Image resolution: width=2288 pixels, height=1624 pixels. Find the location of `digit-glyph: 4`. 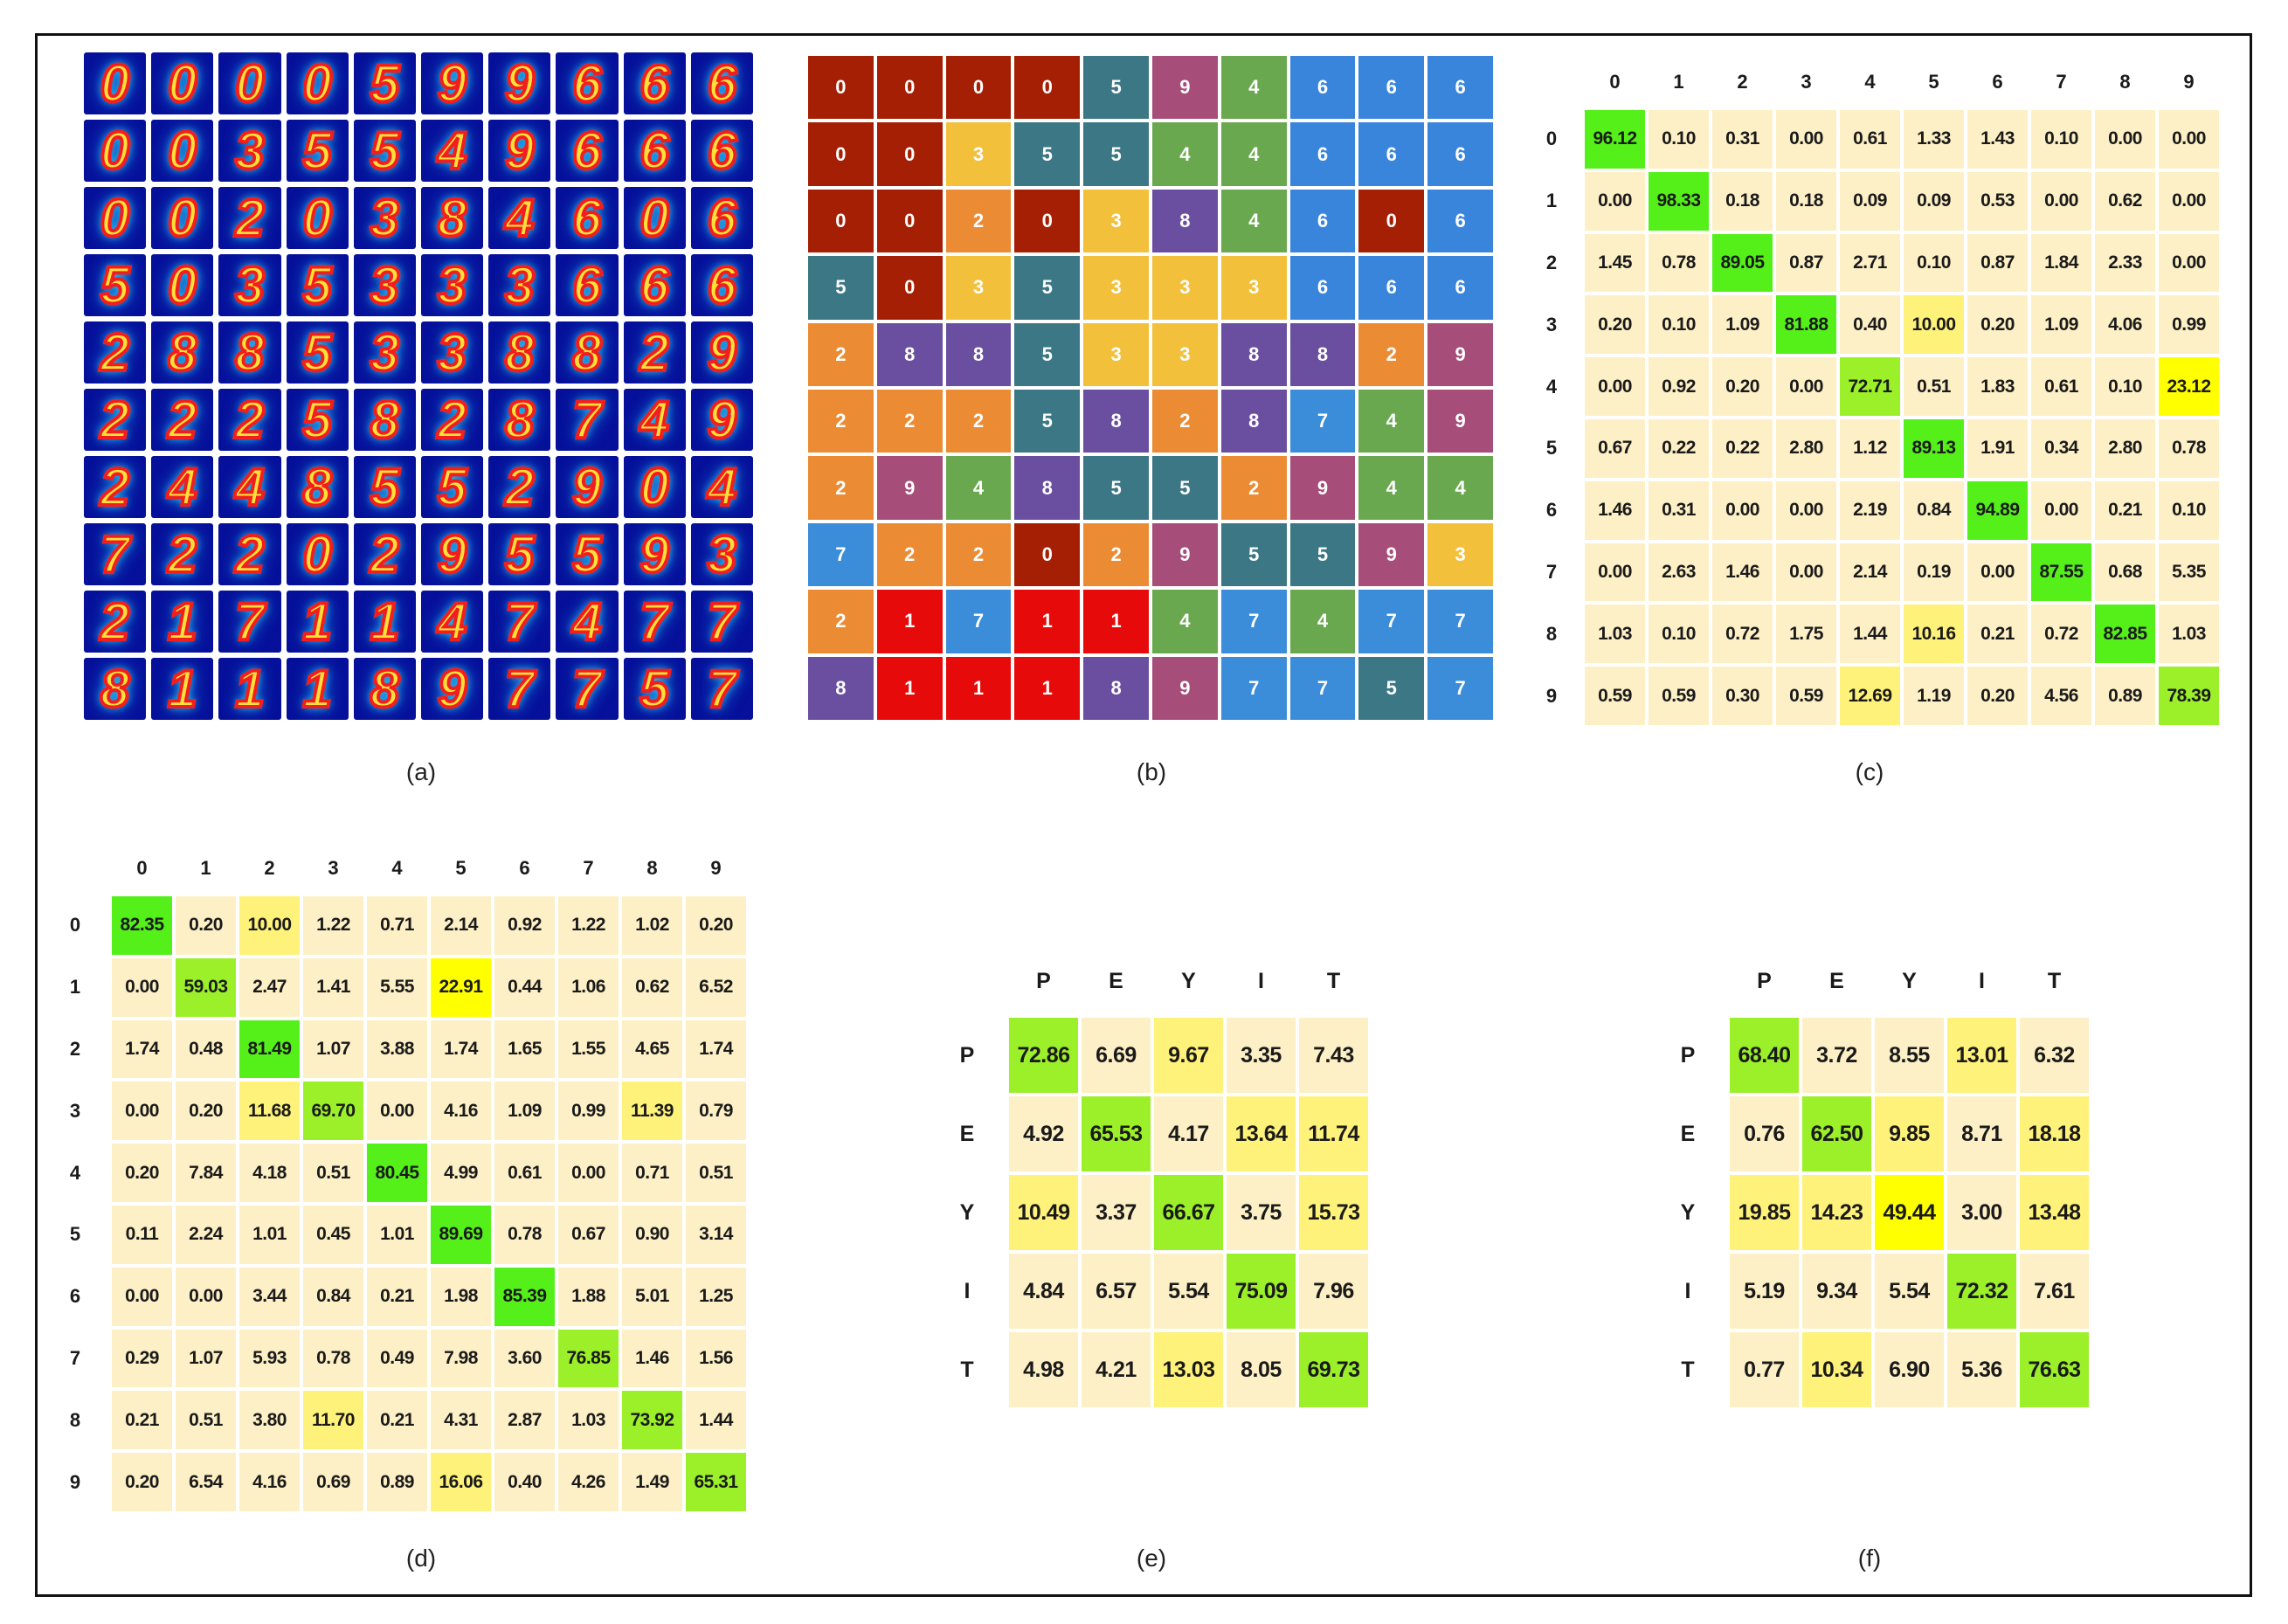

digit-glyph: 4 is located at coordinates (452, 621).